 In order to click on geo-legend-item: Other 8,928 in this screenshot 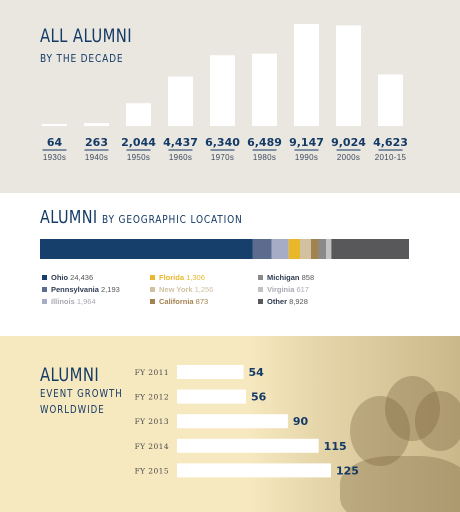, I will do `click(283, 301)`.